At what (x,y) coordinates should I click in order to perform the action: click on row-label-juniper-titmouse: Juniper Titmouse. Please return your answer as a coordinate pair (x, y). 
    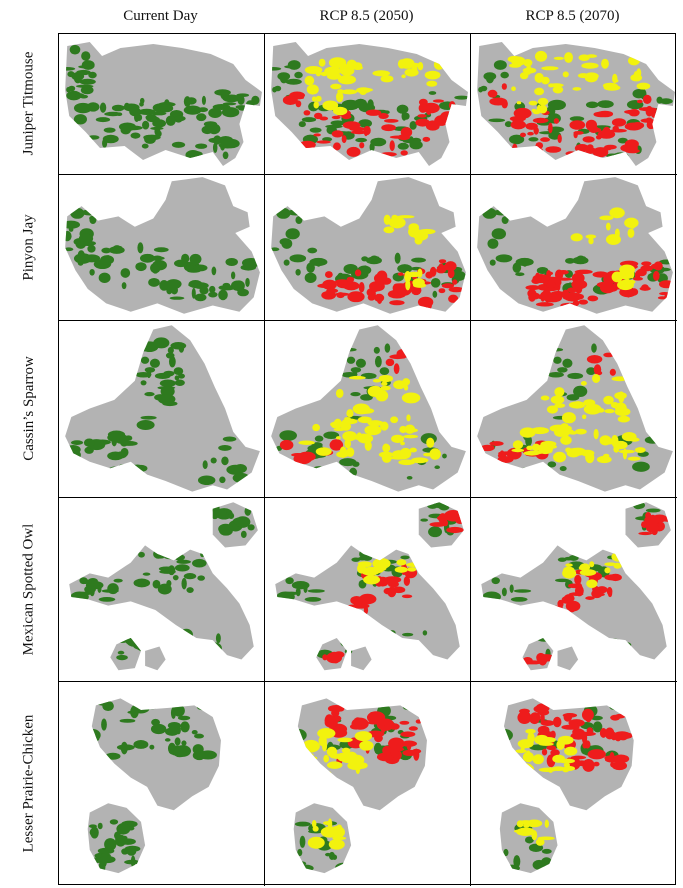
    Looking at the image, I should click on (28, 103).